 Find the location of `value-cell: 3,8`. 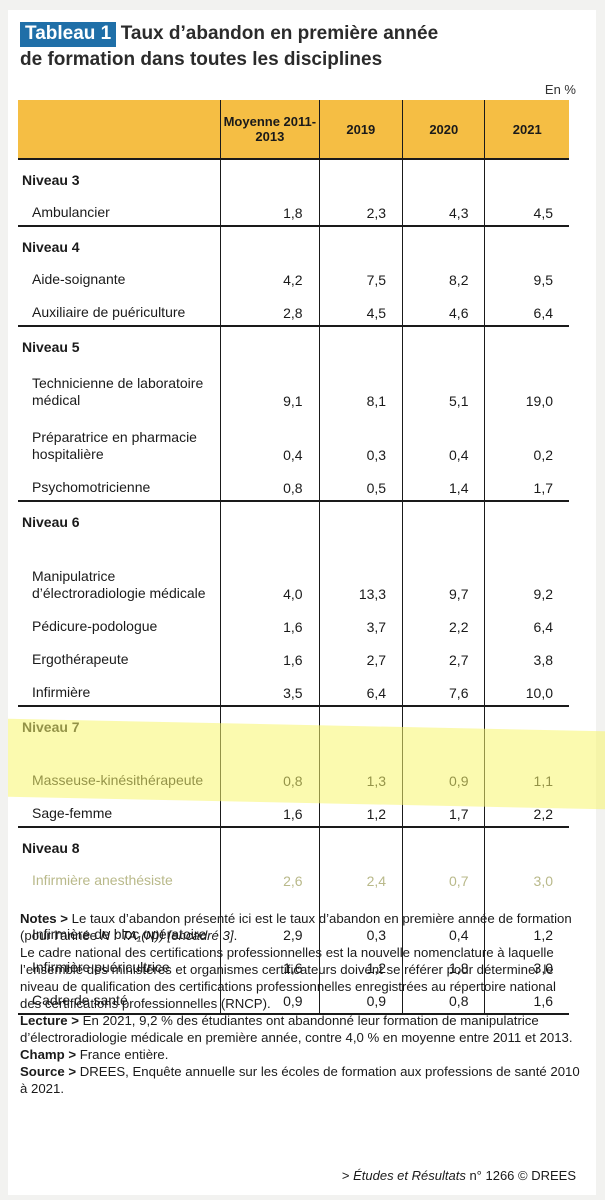

value-cell: 3,8 is located at coordinates (526, 655).